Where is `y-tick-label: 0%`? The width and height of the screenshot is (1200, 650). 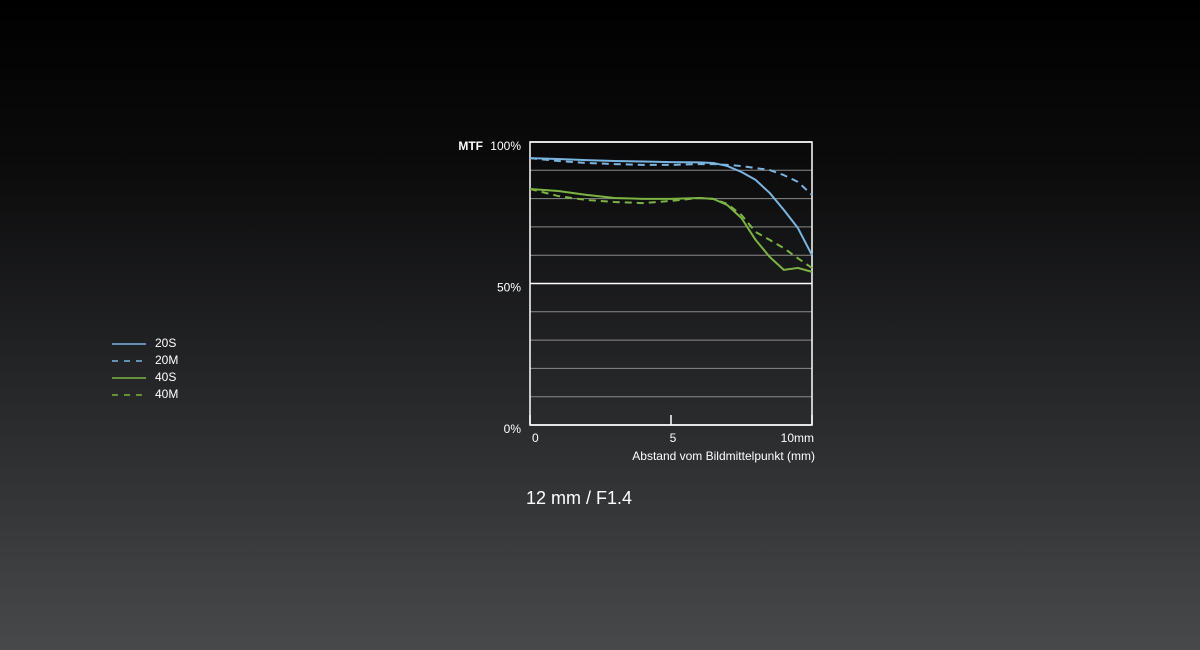 y-tick-label: 0% is located at coordinates (513, 429).